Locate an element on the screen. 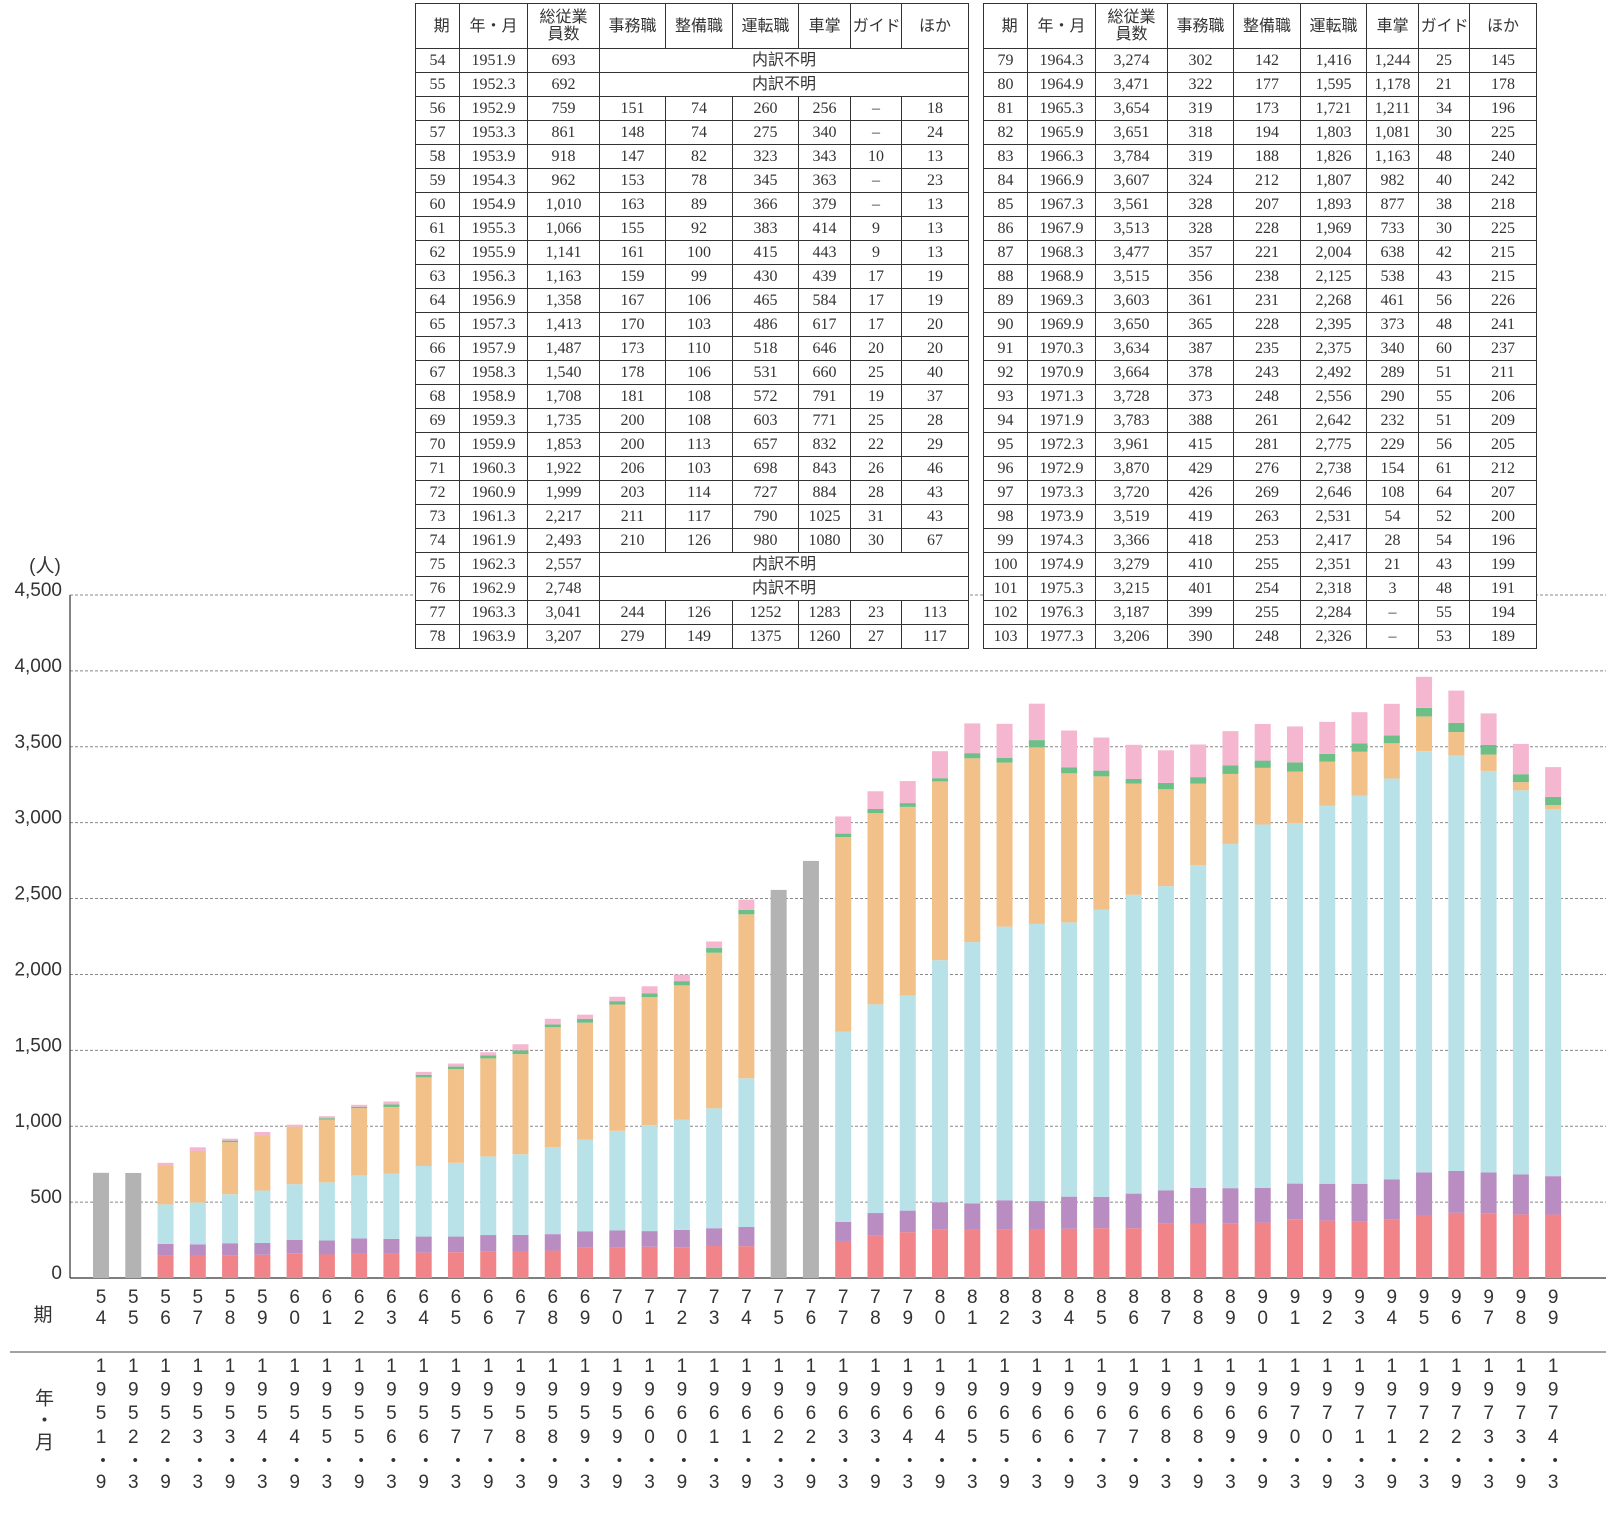 The width and height of the screenshot is (1606, 1514). x-tick-label: 74 is located at coordinates (746, 1308).